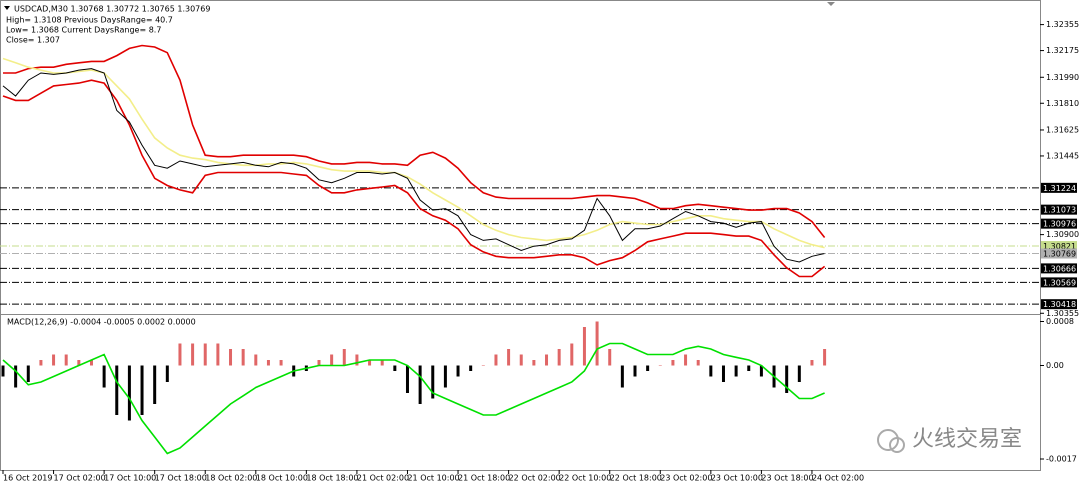 Image resolution: width=1080 pixels, height=487 pixels. Describe the element at coordinates (484, 478) in the screenshot. I see `x-tick-label: 21 Oct 18:00` at that location.